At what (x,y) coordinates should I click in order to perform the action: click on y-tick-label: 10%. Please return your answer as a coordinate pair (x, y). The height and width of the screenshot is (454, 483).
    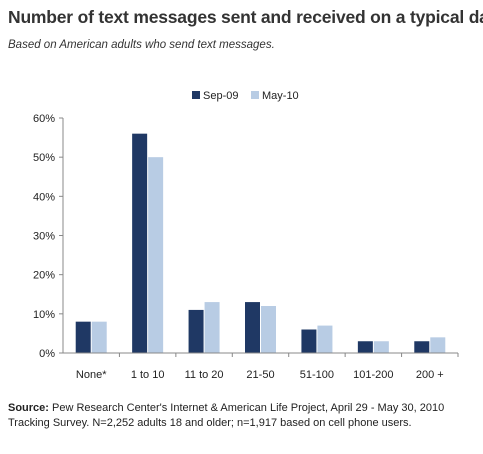
    Looking at the image, I should click on (44, 315).